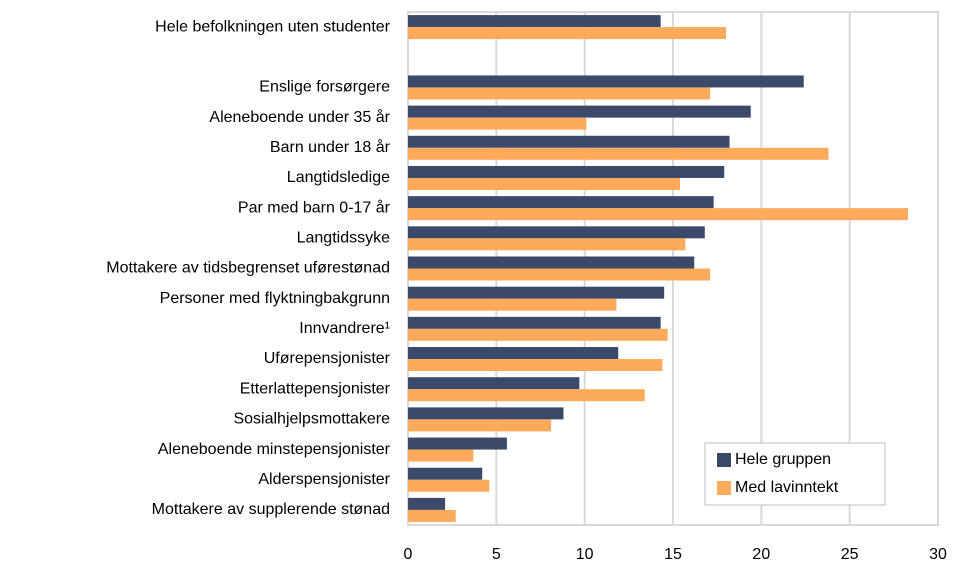  What do you see at coordinates (324, 479) in the screenshot?
I see `y-tick-label: Alderspensjonister` at bounding box center [324, 479].